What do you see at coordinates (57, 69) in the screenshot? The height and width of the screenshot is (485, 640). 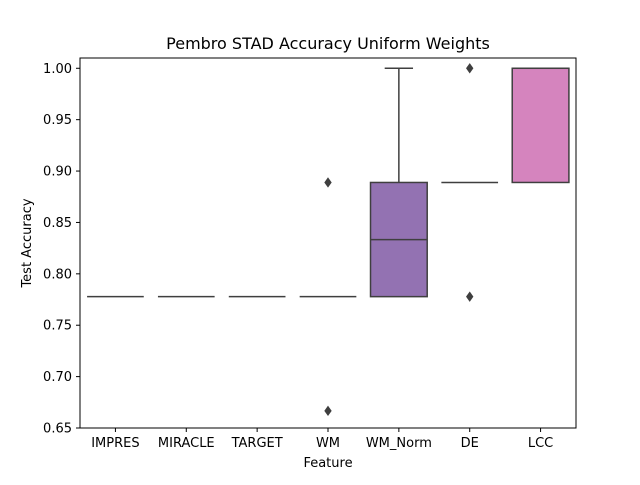 I see `y-tick-label: 1.00` at bounding box center [57, 69].